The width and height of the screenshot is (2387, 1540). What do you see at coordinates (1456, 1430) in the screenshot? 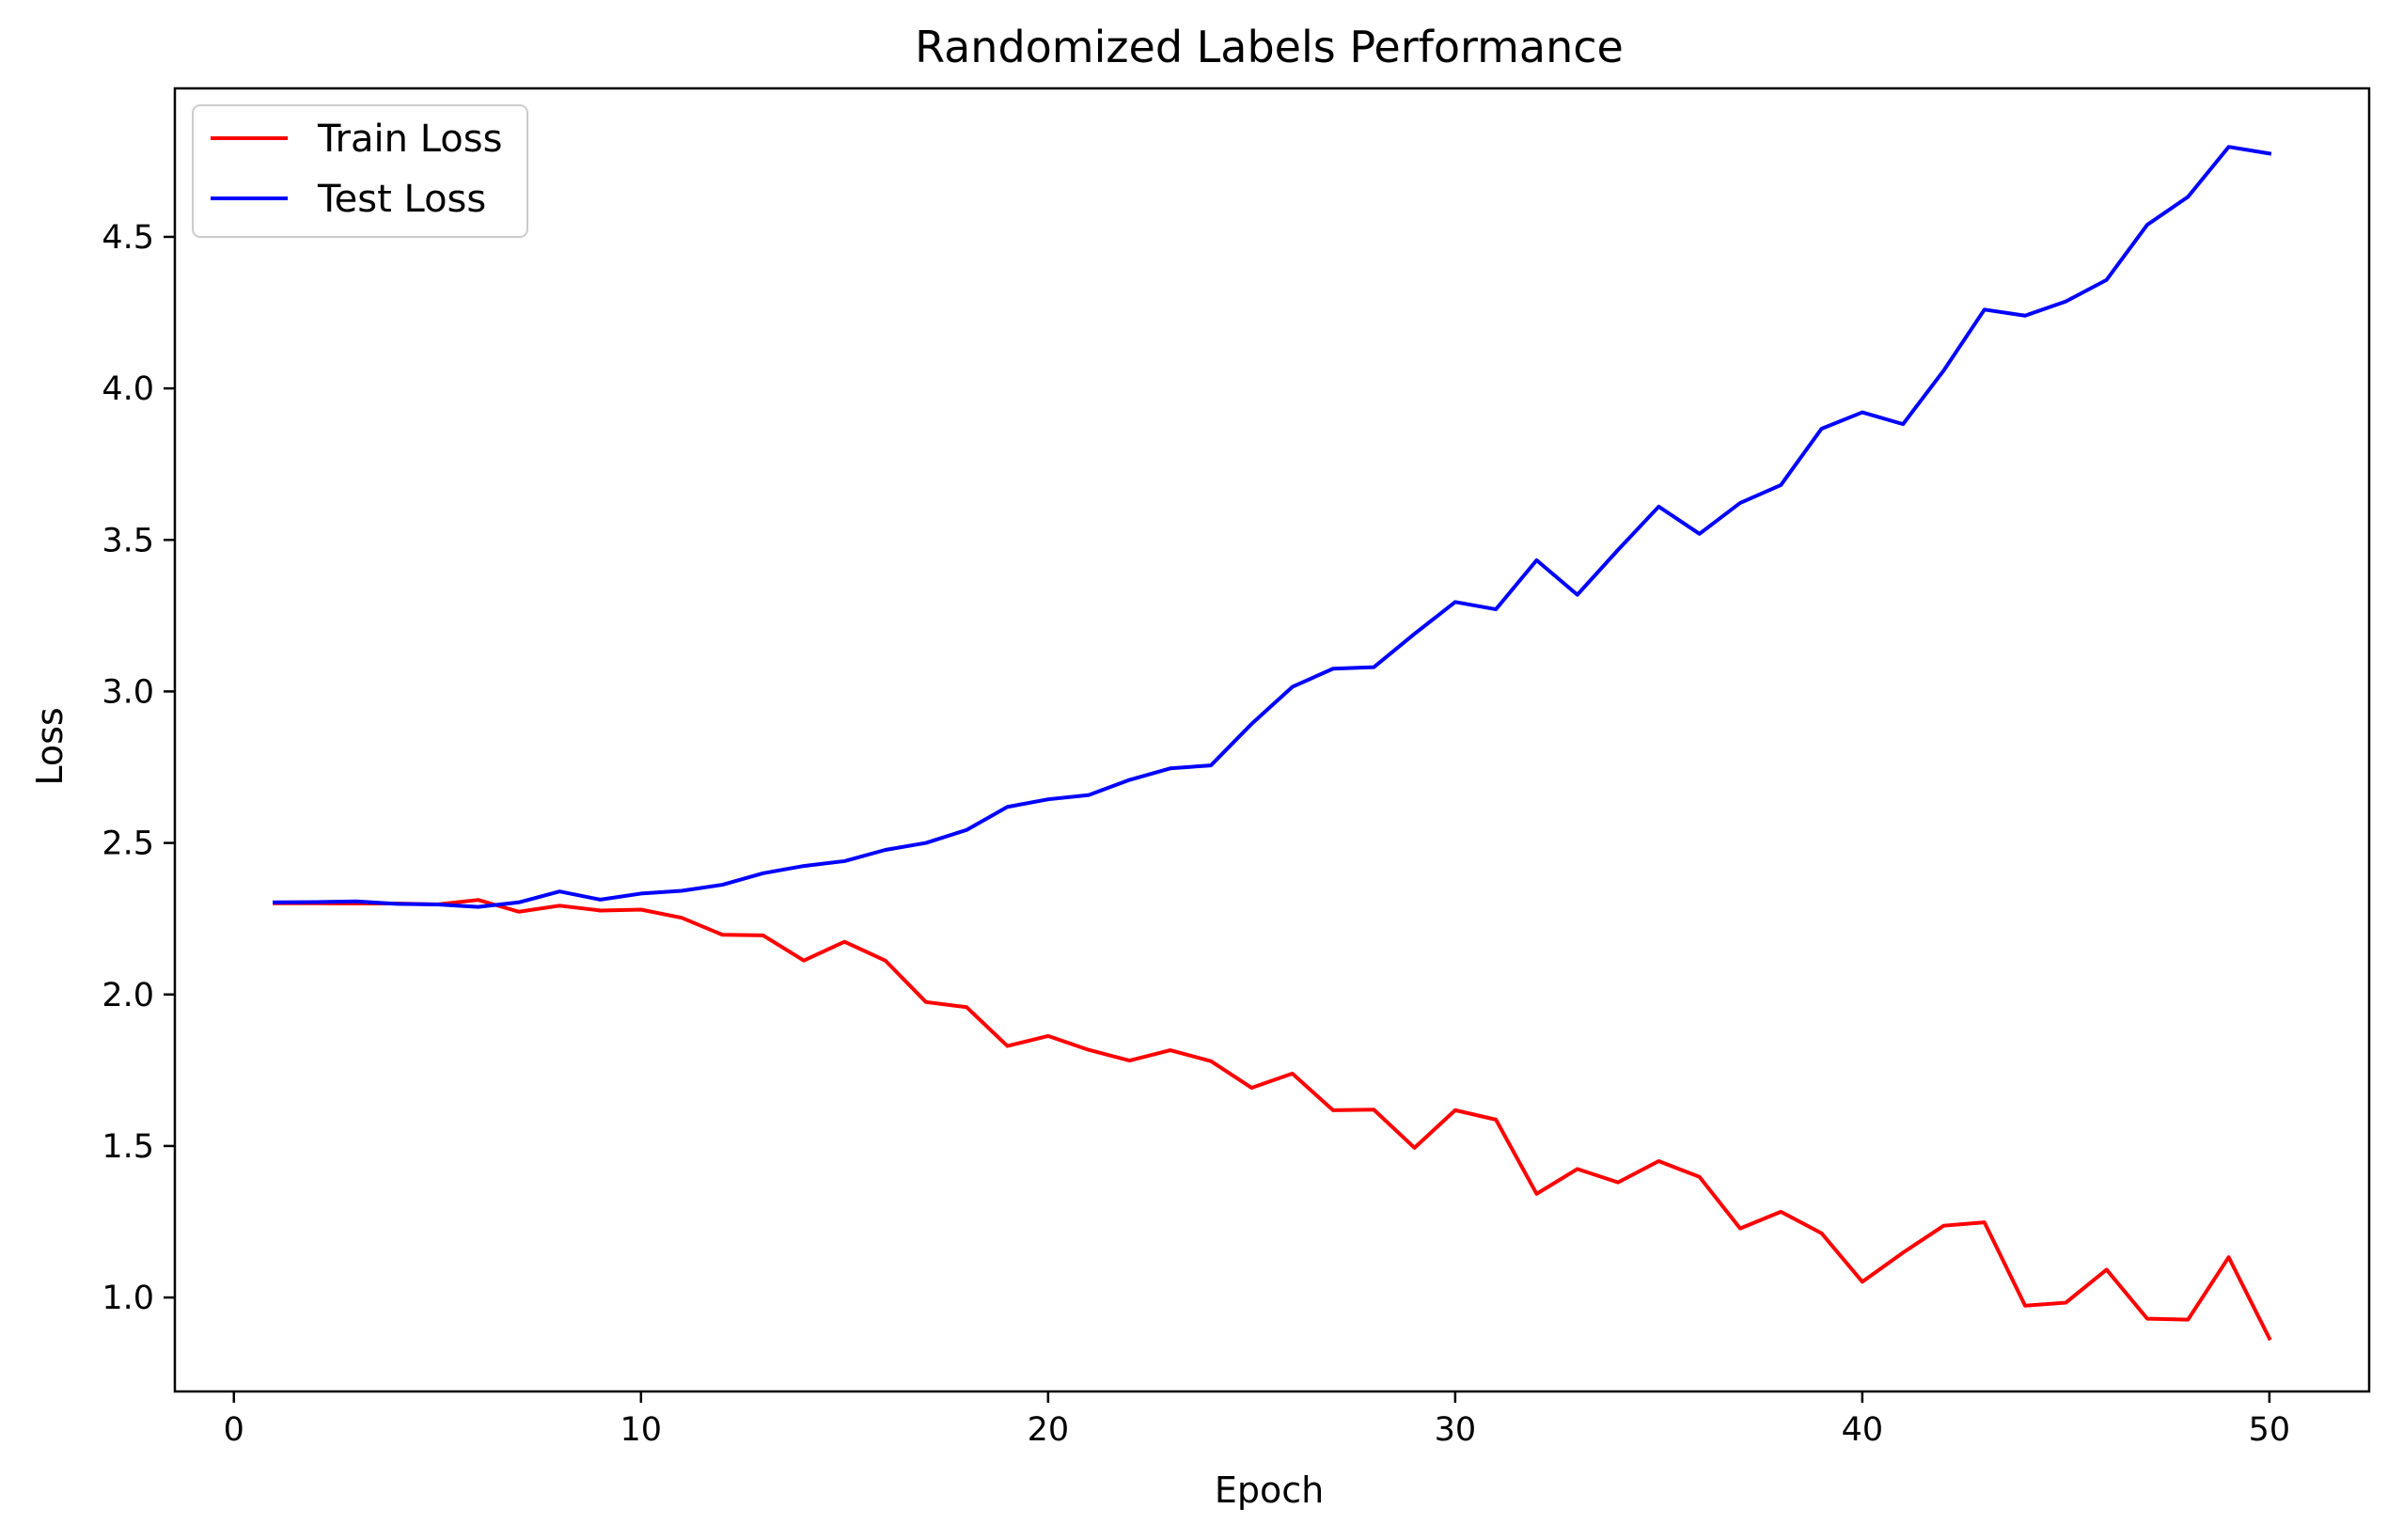
I see `x-tick-label: 30` at bounding box center [1456, 1430].